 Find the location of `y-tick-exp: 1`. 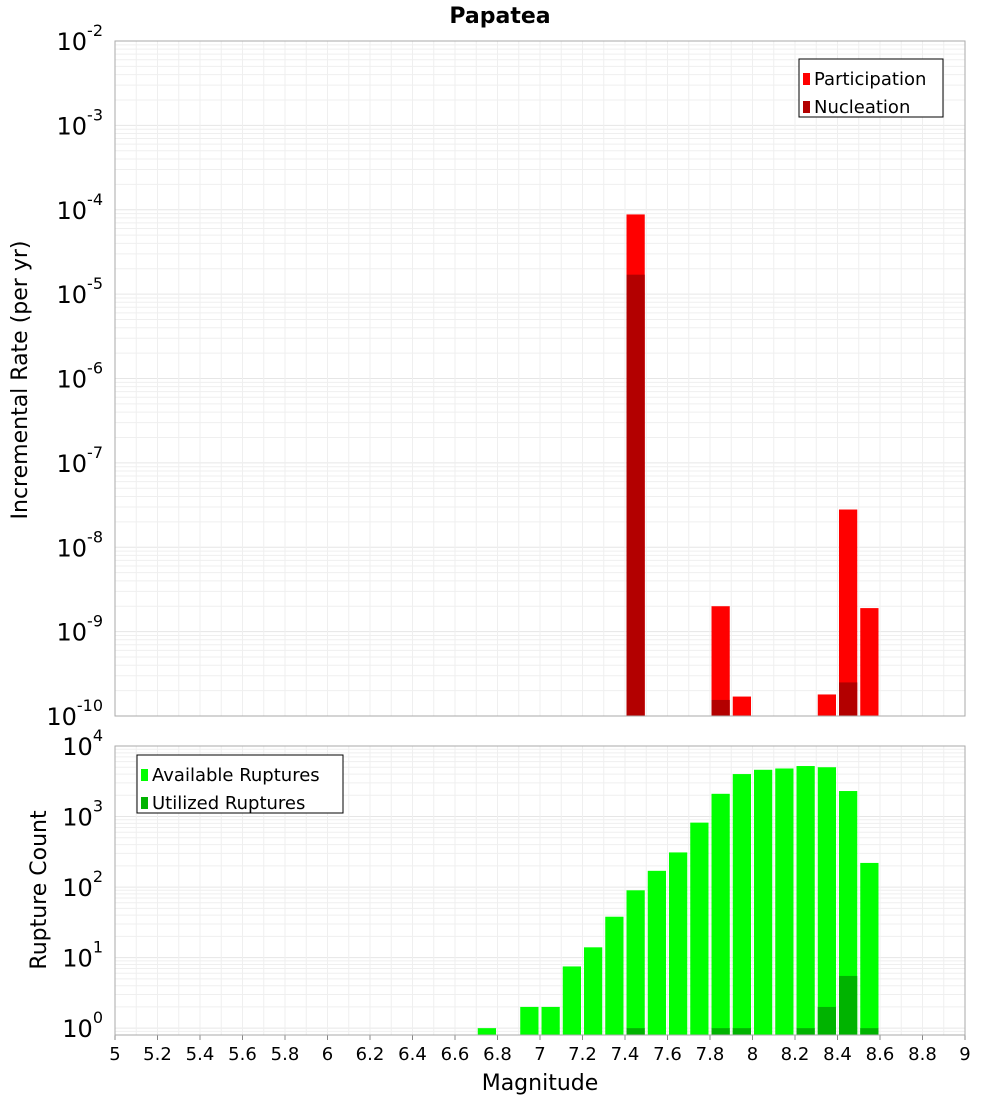

y-tick-exp: 1 is located at coordinates (98, 947).